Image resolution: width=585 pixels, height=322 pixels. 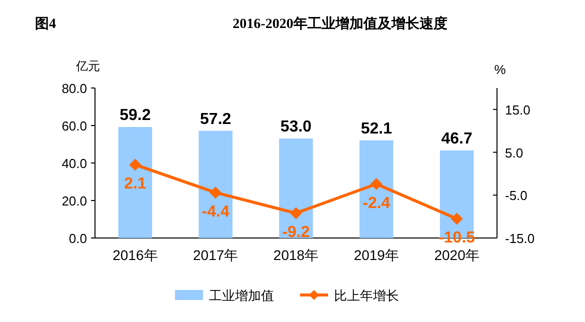 What do you see at coordinates (215, 255) in the screenshot?
I see `x-tick-label: 2017年` at bounding box center [215, 255].